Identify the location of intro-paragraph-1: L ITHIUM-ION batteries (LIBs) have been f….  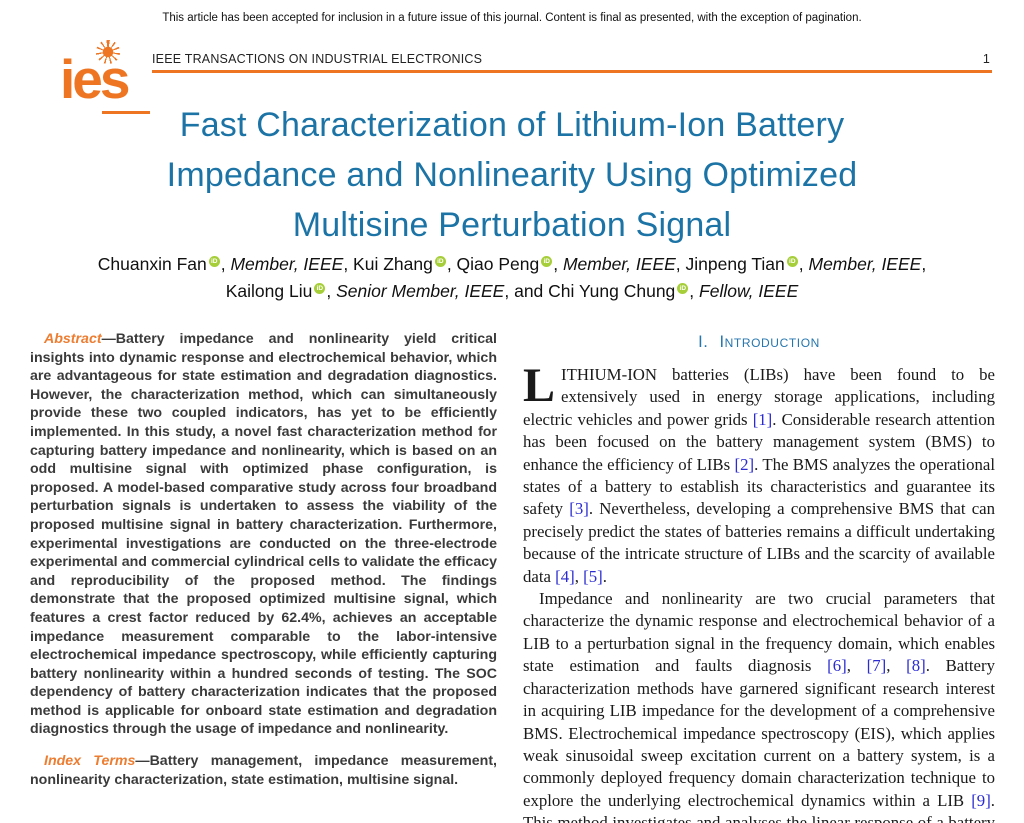
(759, 473).